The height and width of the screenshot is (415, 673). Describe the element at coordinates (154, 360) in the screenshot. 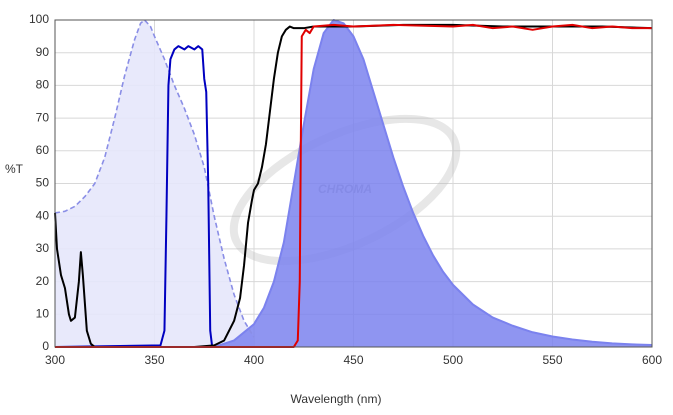

I see `x-tick-label: 350` at that location.